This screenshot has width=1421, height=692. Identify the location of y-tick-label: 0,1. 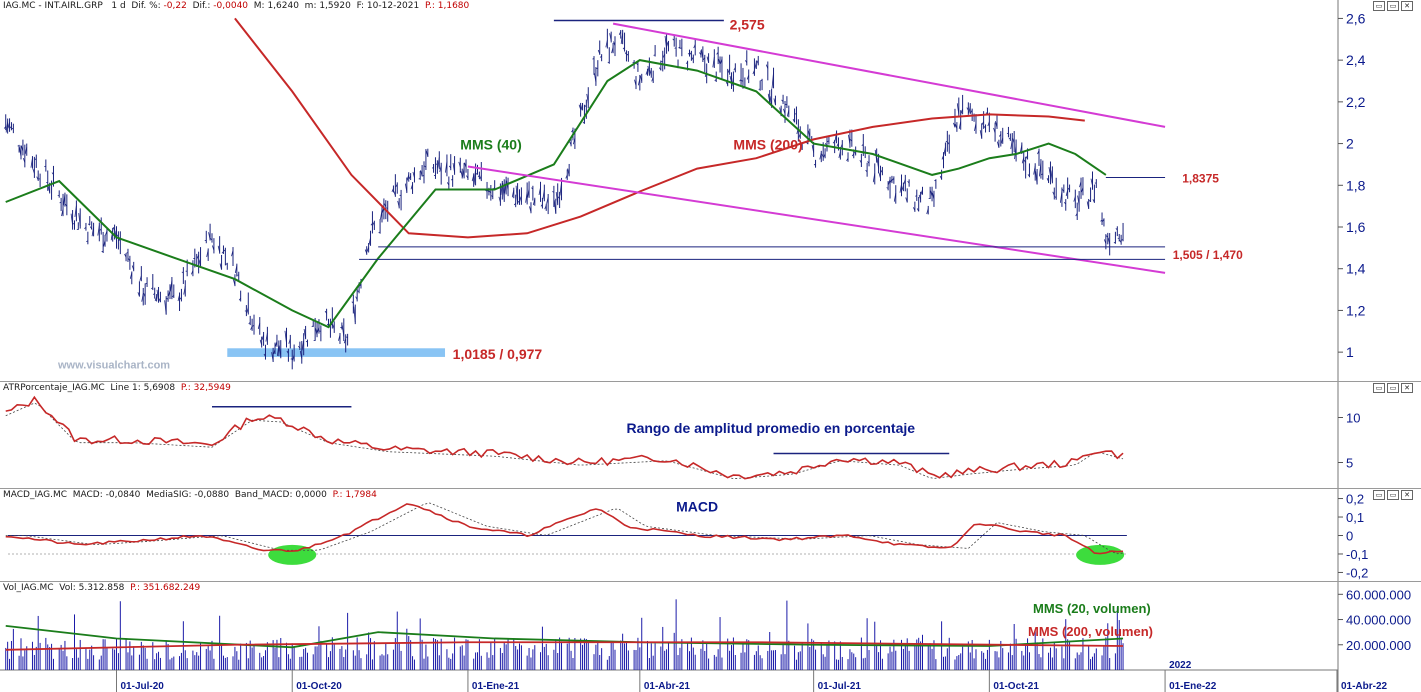
(1355, 517).